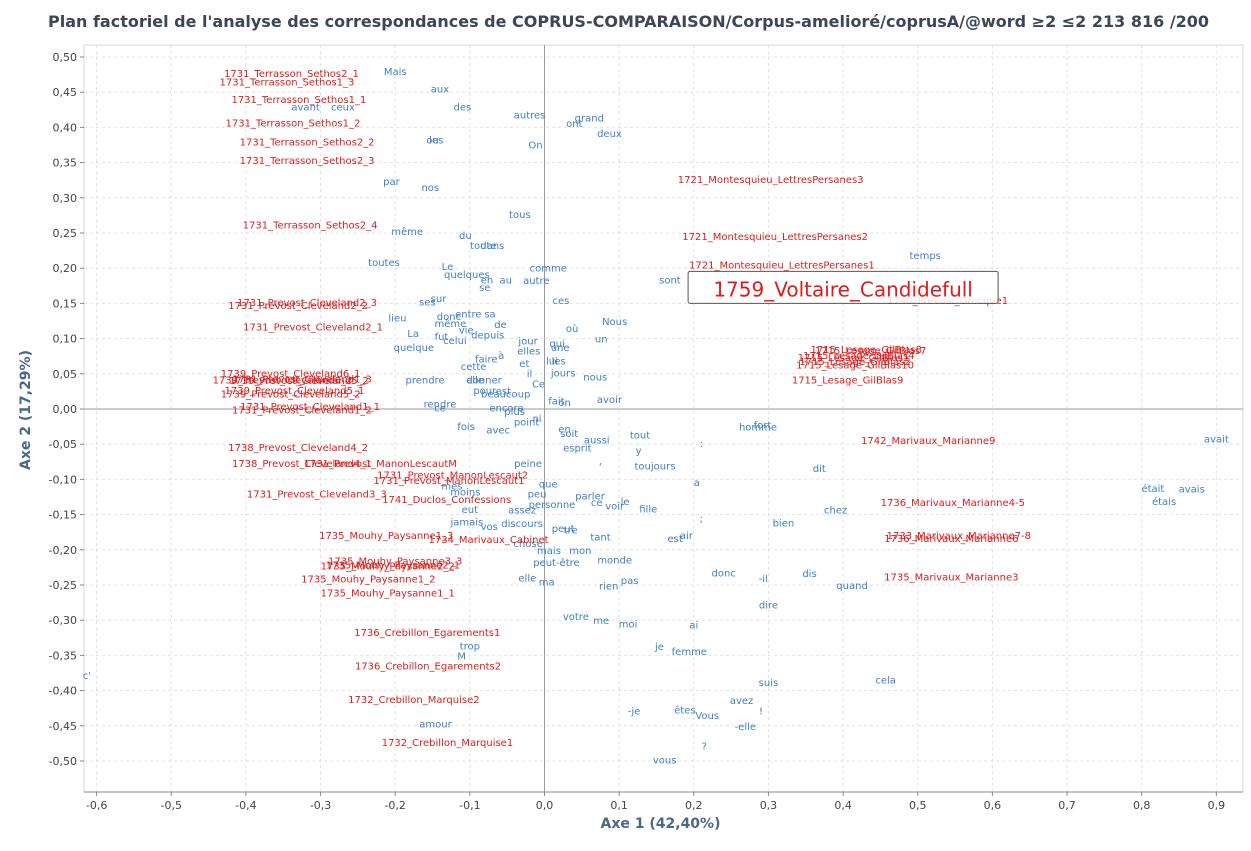 The height and width of the screenshot is (851, 1251). What do you see at coordinates (556, 563) in the screenshot?
I see `word-label: peut-être` at bounding box center [556, 563].